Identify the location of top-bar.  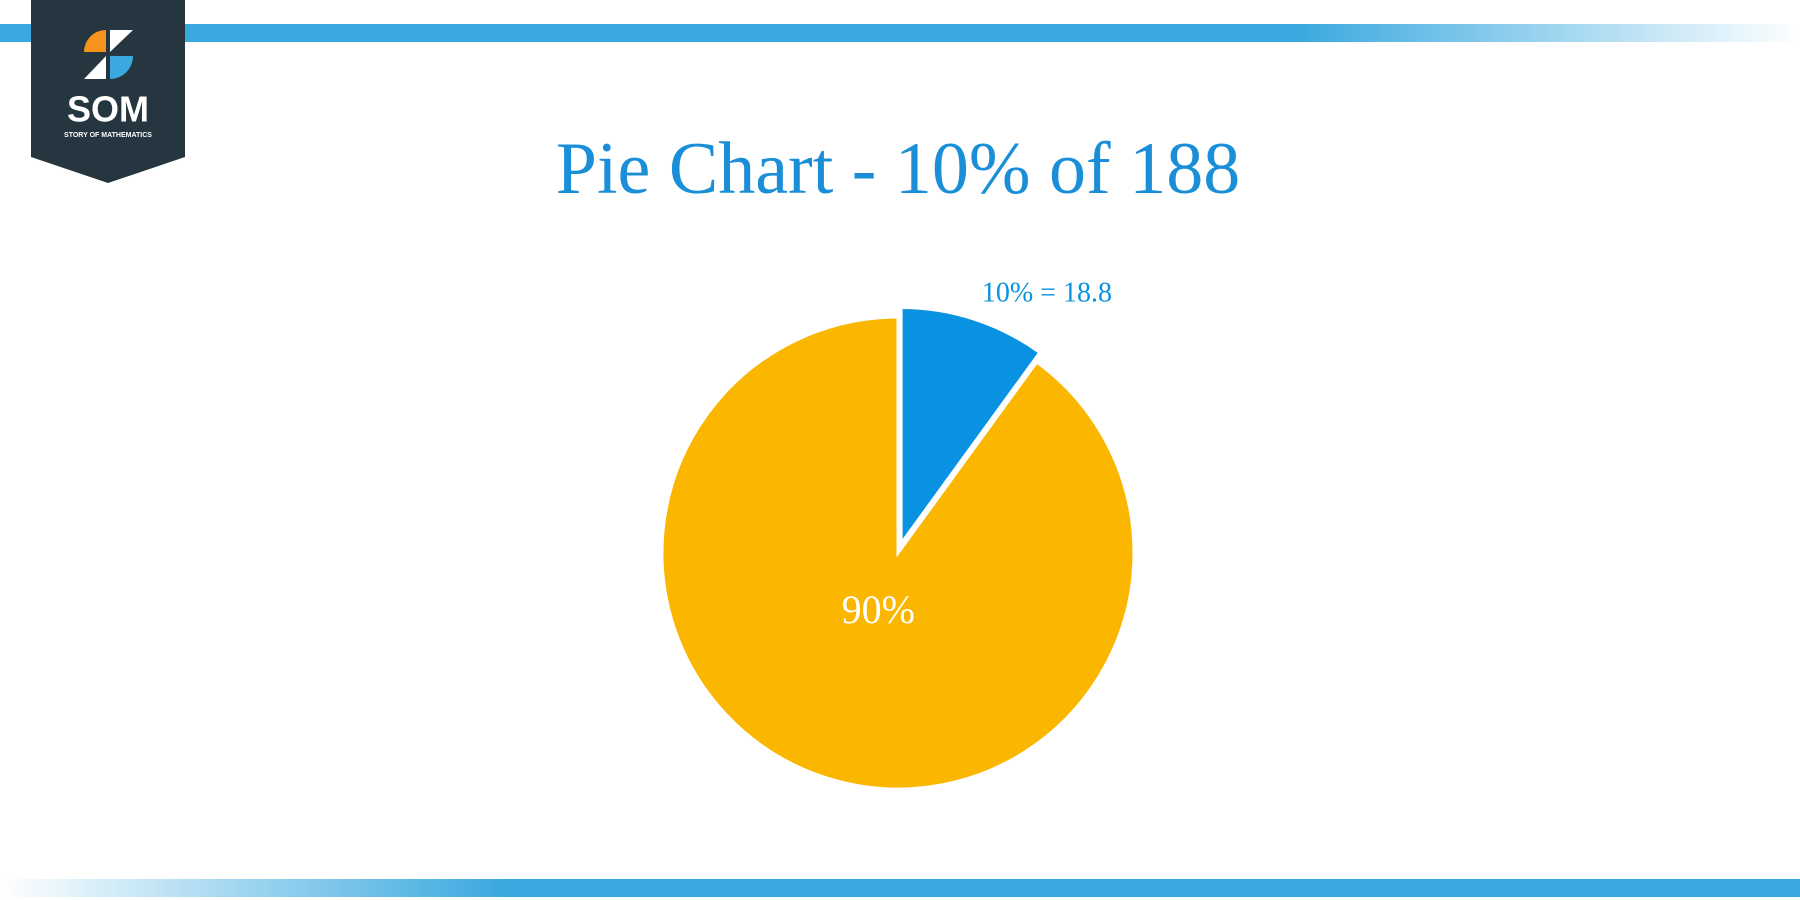
(900, 33).